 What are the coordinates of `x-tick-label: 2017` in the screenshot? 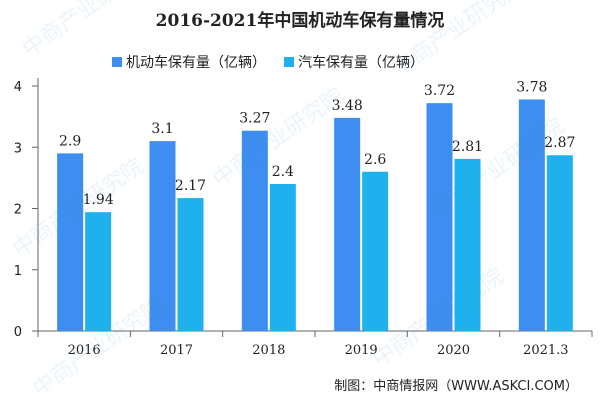 It's located at (176, 350).